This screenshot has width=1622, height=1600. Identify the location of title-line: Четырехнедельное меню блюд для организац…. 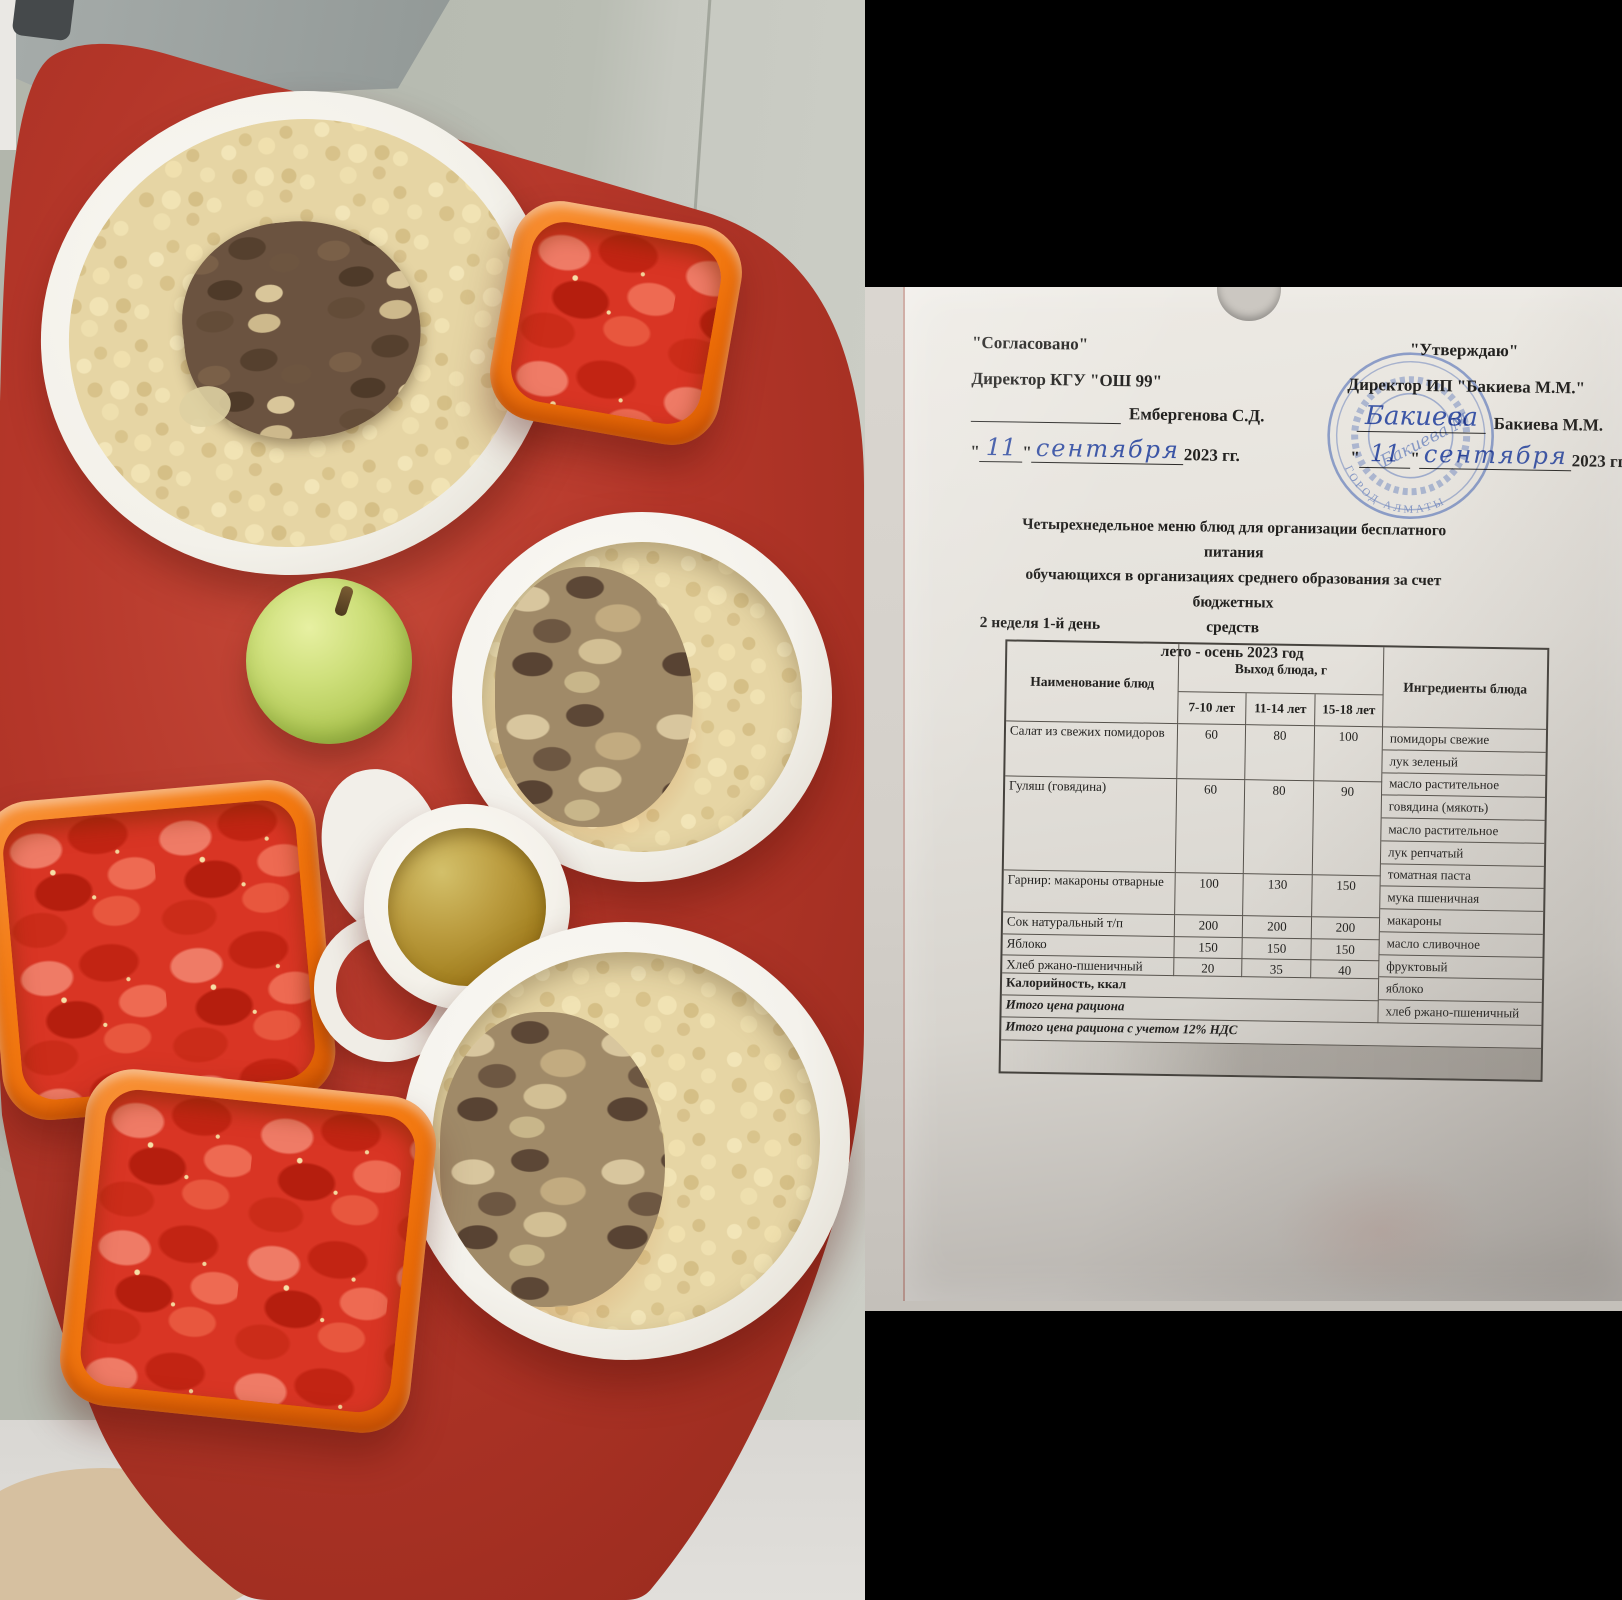
(1234, 538).